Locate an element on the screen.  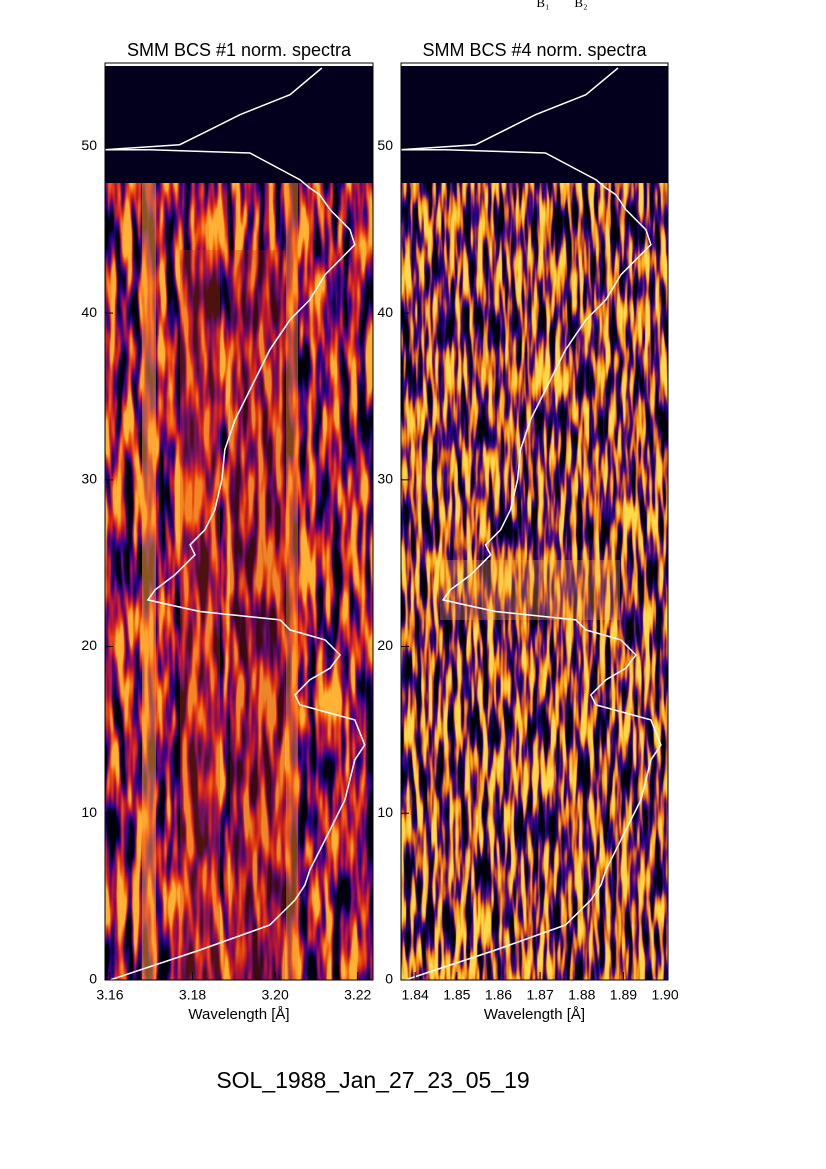
x-tick-label: 1.86 is located at coordinates (498, 995).